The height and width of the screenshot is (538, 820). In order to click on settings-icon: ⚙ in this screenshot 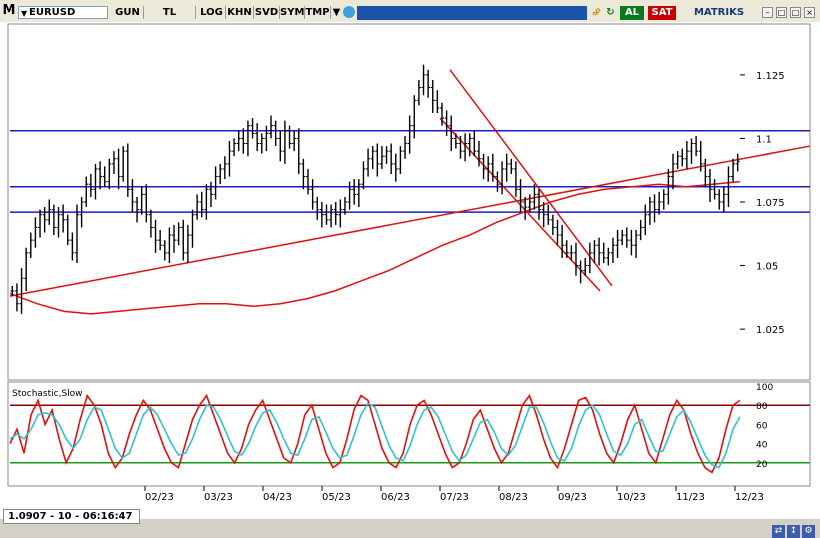, I will do `click(808, 531)`.